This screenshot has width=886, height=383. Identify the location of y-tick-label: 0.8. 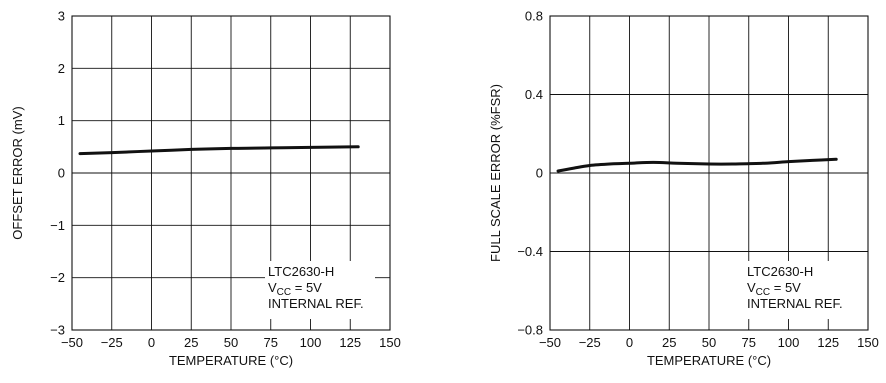
(534, 16).